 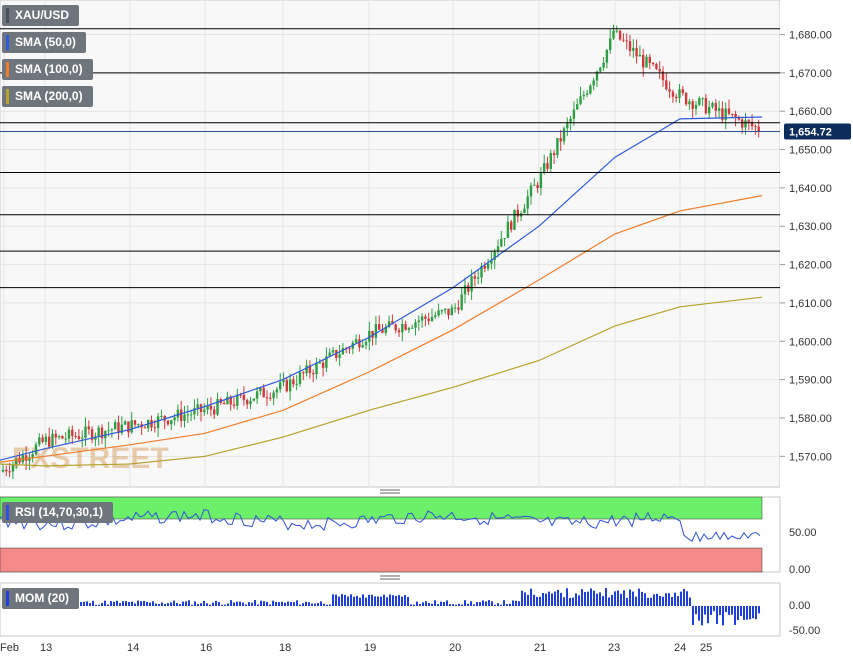 What do you see at coordinates (810, 132) in the screenshot?
I see `last-price-label: 1,654.72` at bounding box center [810, 132].